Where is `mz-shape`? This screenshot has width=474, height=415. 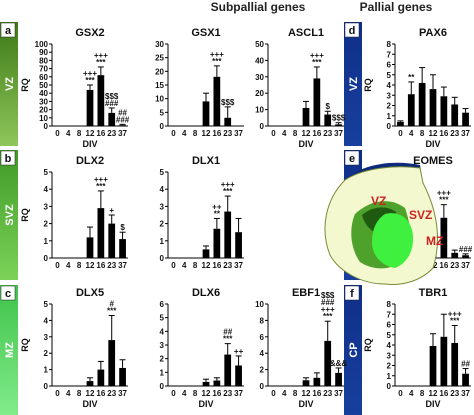 mz-shape is located at coordinates (393, 240).